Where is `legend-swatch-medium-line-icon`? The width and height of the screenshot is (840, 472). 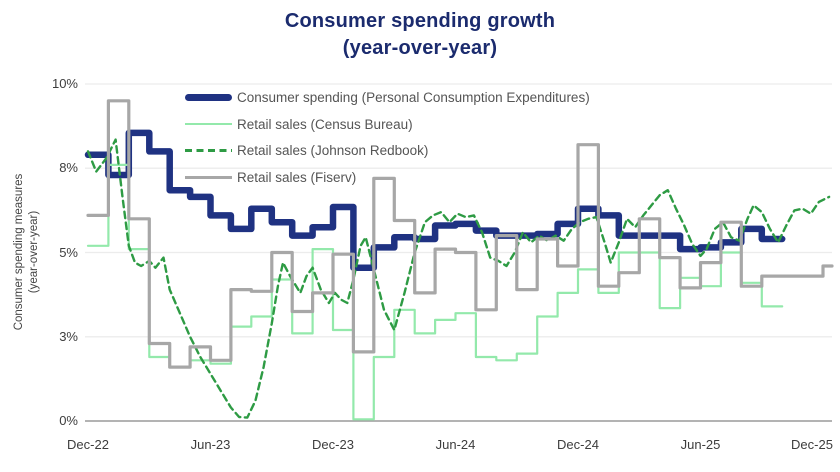
legend-swatch-medium-line-icon is located at coordinates (208, 178).